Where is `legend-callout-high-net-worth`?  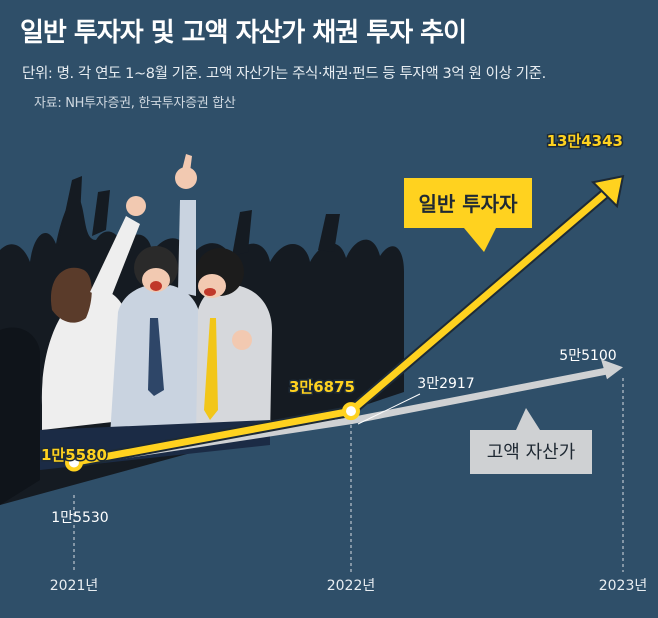 legend-callout-high-net-worth is located at coordinates (531, 452).